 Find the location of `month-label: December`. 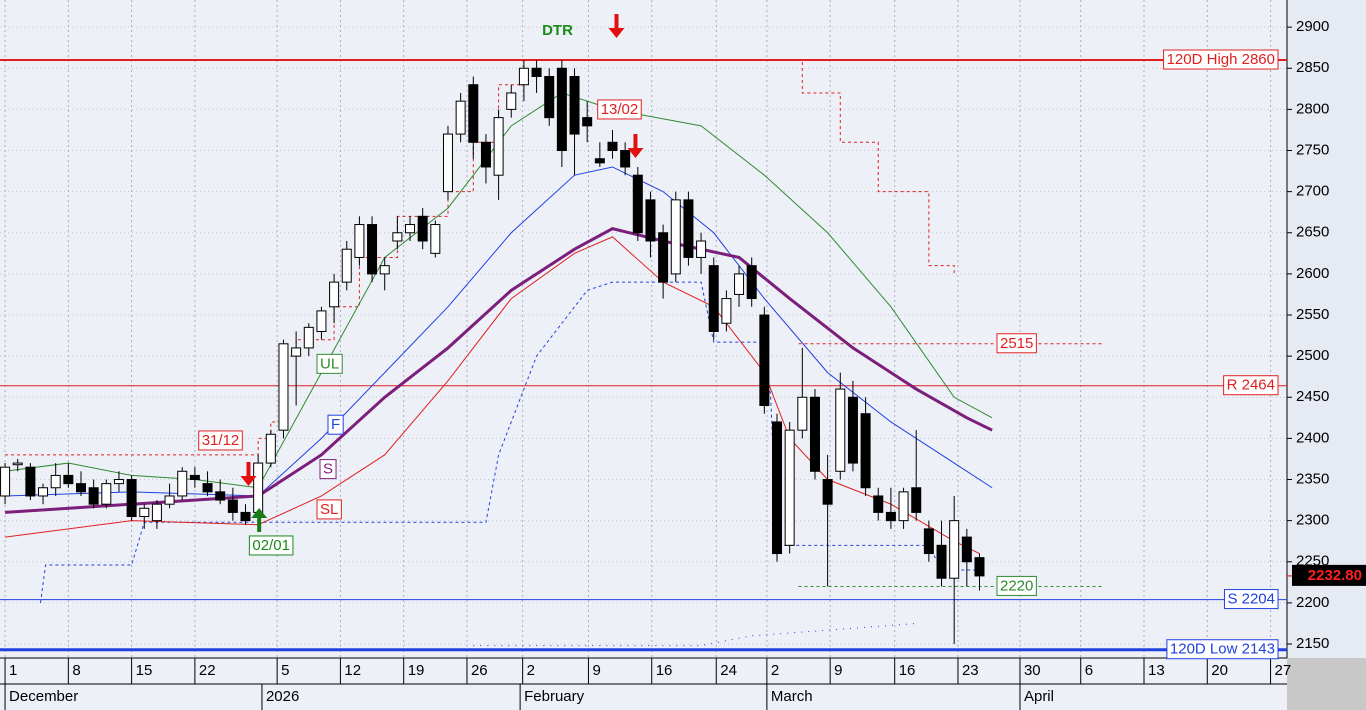

month-label: December is located at coordinates (43, 696).